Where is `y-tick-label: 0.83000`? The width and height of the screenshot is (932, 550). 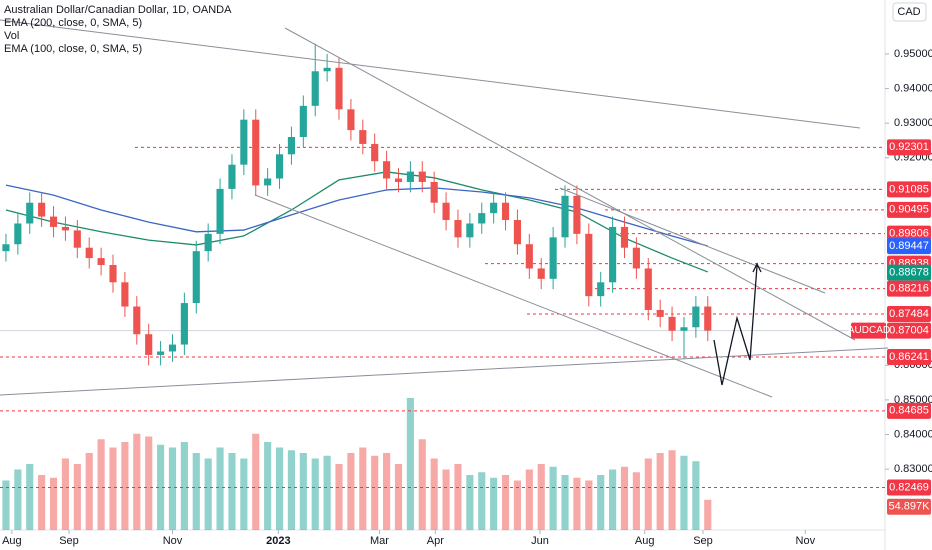
y-tick-label: 0.83000 is located at coordinates (913, 469).